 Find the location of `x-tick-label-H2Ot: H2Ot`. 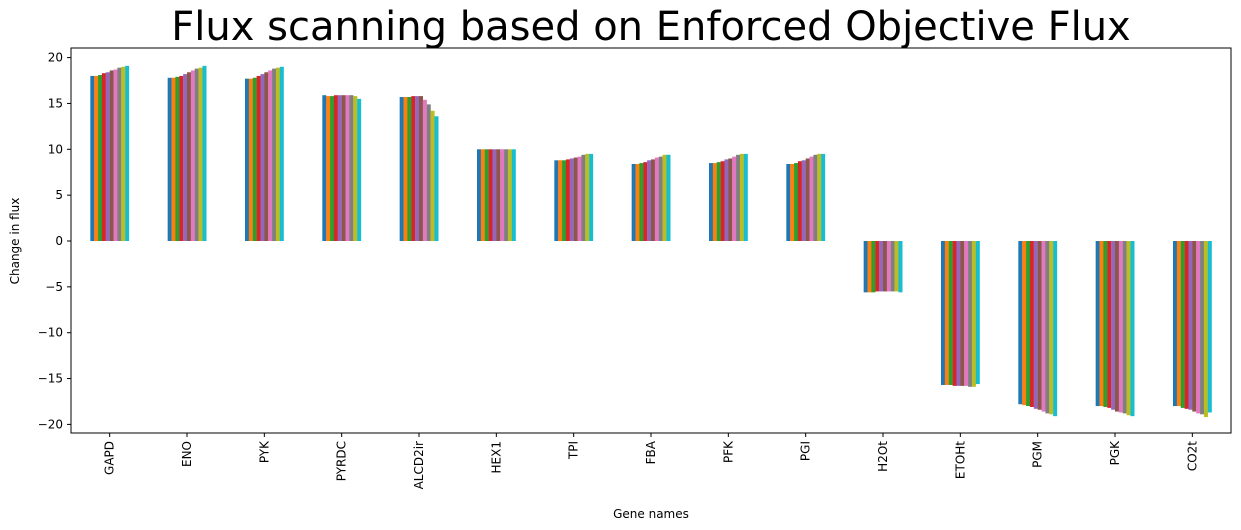

x-tick-label-H2Ot: H2Ot is located at coordinates (883, 456).